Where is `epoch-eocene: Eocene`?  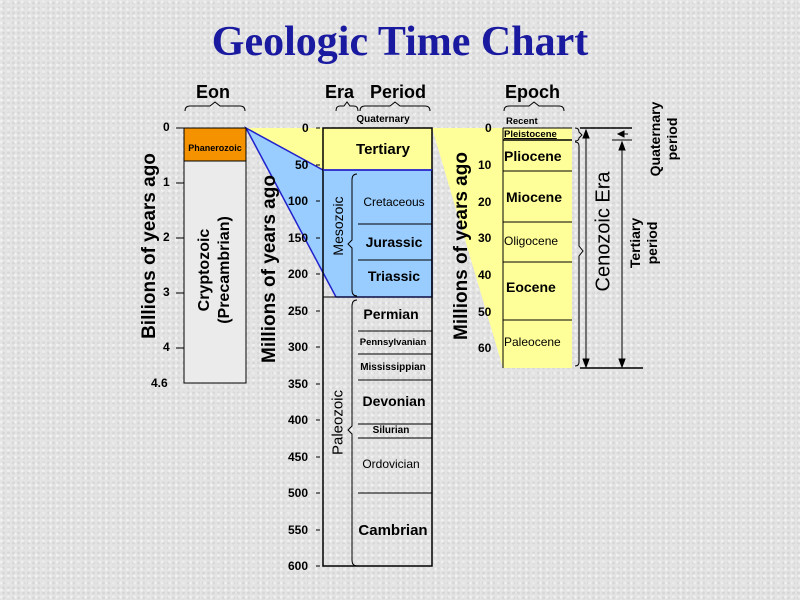
epoch-eocene: Eocene is located at coordinates (531, 287).